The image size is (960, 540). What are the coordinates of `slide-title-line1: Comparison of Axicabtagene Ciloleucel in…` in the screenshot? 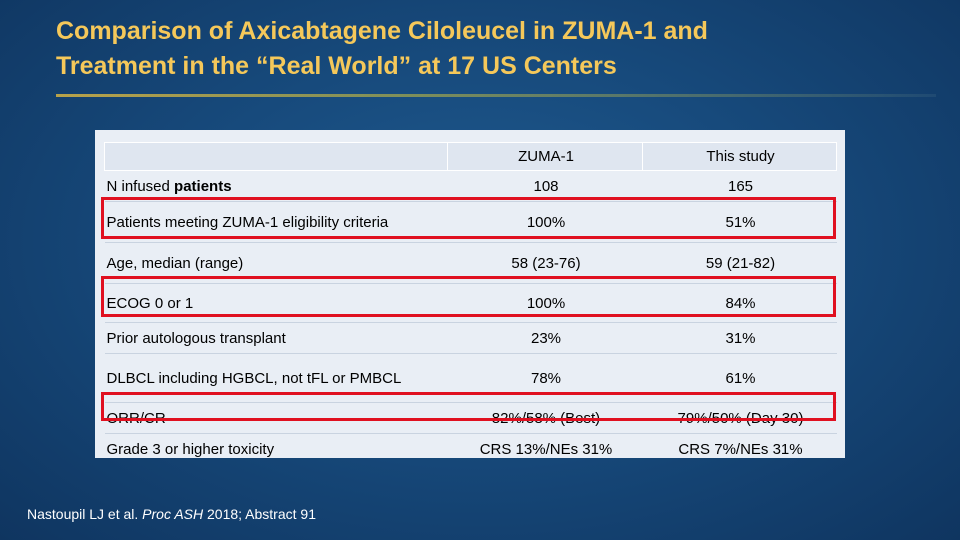 It's located at (382, 31).